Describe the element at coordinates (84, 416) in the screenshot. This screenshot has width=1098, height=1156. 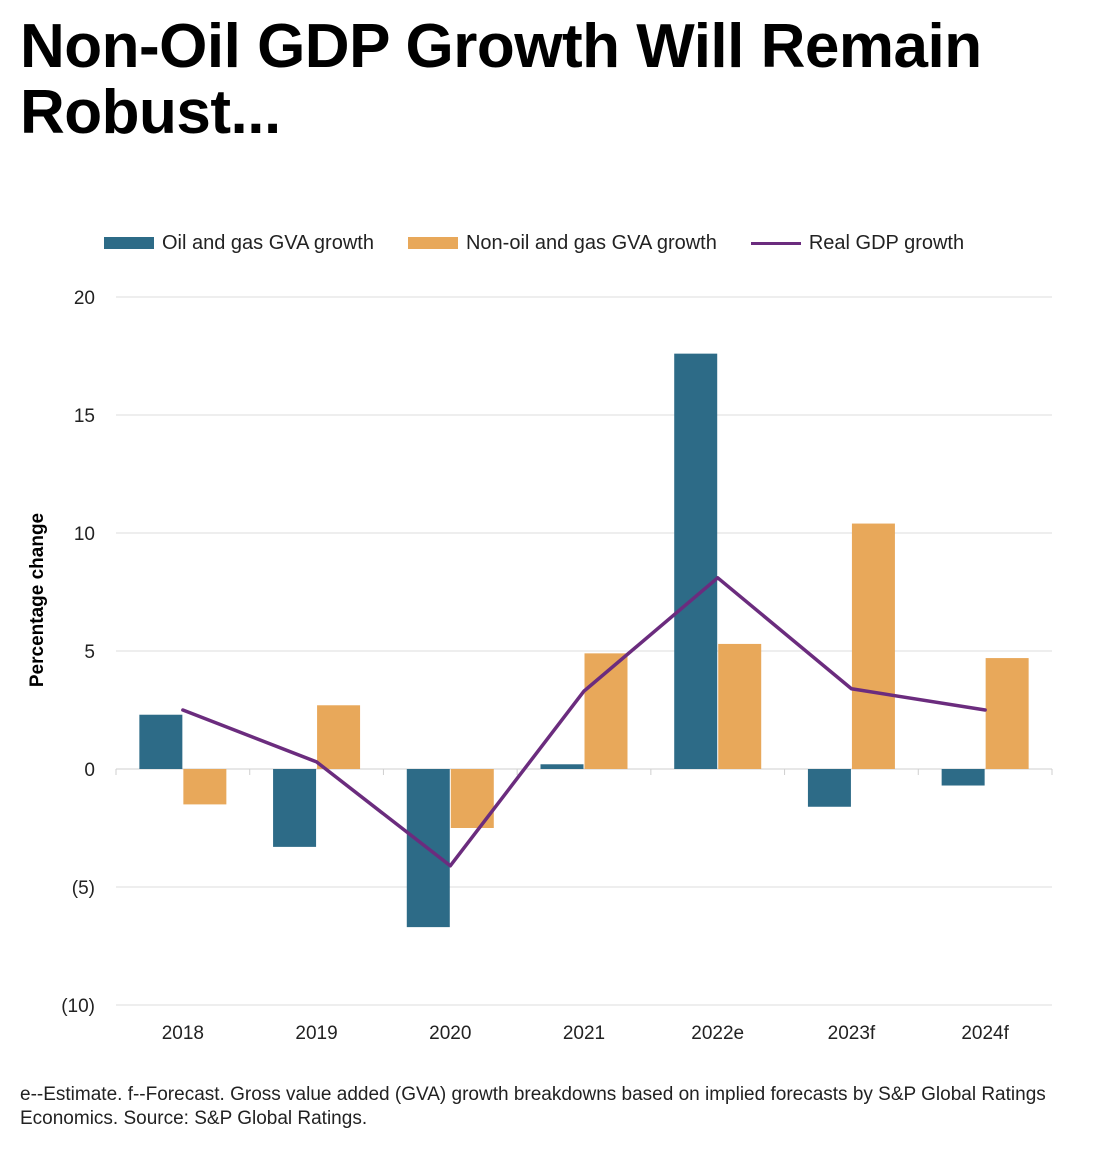
I see `y-tick-label: 15` at that location.